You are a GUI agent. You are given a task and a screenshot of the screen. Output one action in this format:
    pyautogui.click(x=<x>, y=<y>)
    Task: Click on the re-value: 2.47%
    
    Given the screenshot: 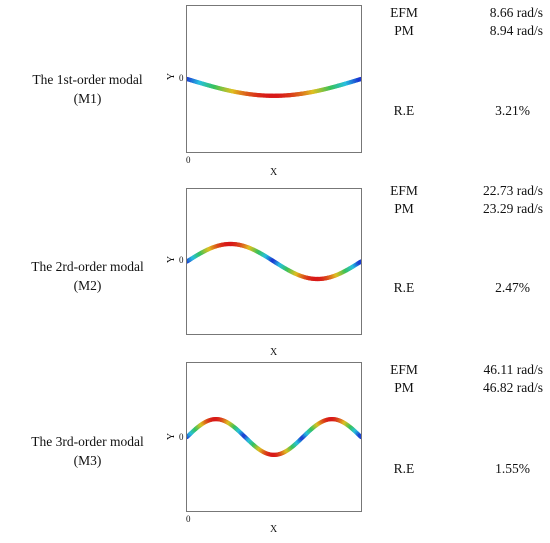 What is the action you would take?
    pyautogui.click(x=512, y=287)
    